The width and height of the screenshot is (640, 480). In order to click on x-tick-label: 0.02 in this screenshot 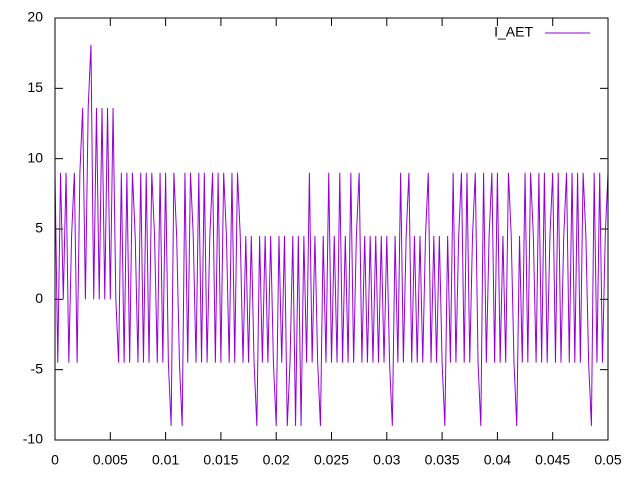, I will do `click(276, 460)`.